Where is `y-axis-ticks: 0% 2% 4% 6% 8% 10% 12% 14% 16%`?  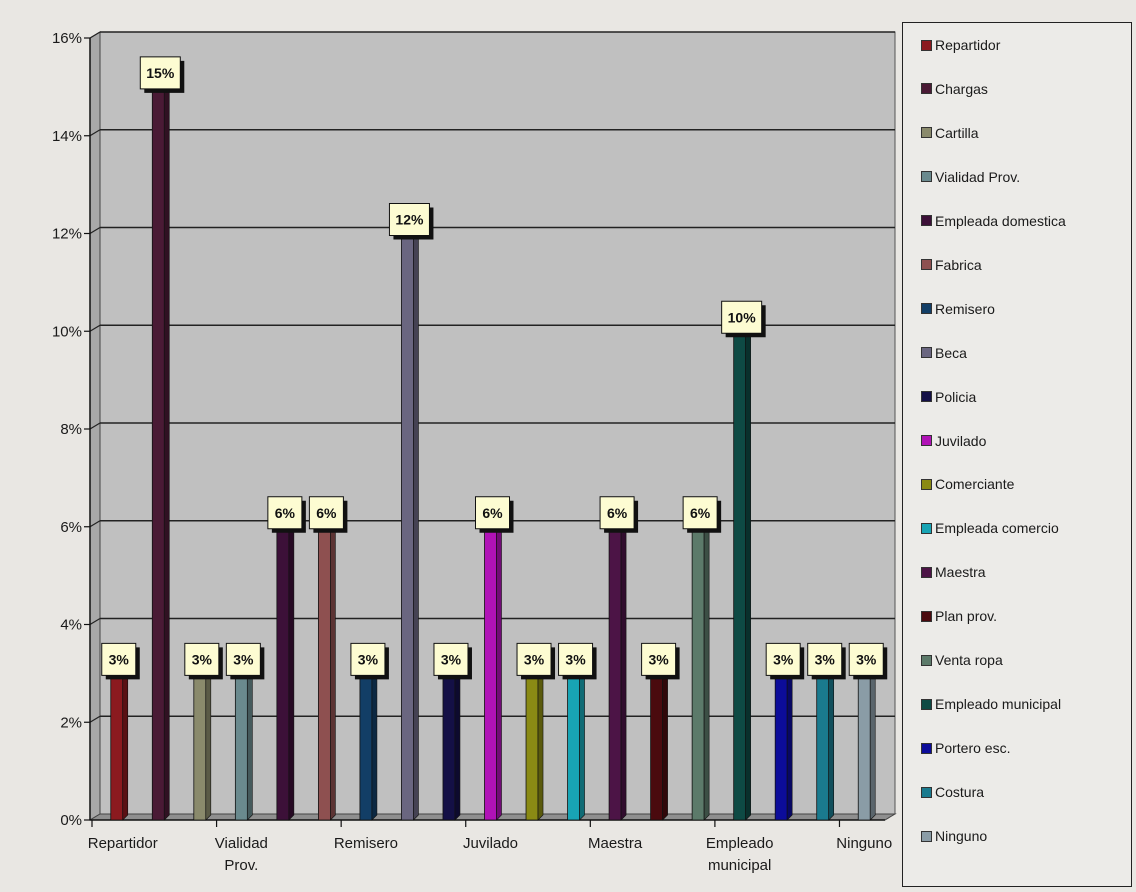 y-axis-ticks: 0% 2% 4% 6% 8% 10% 12% 14% 16% is located at coordinates (71, 429).